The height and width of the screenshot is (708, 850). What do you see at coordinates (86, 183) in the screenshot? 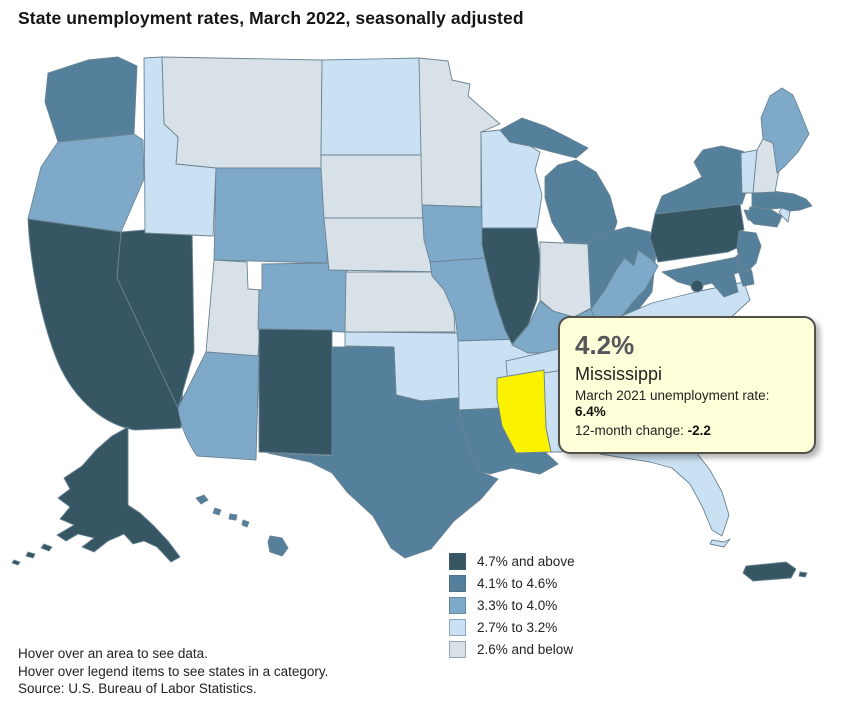
I see `state-oregon` at bounding box center [86, 183].